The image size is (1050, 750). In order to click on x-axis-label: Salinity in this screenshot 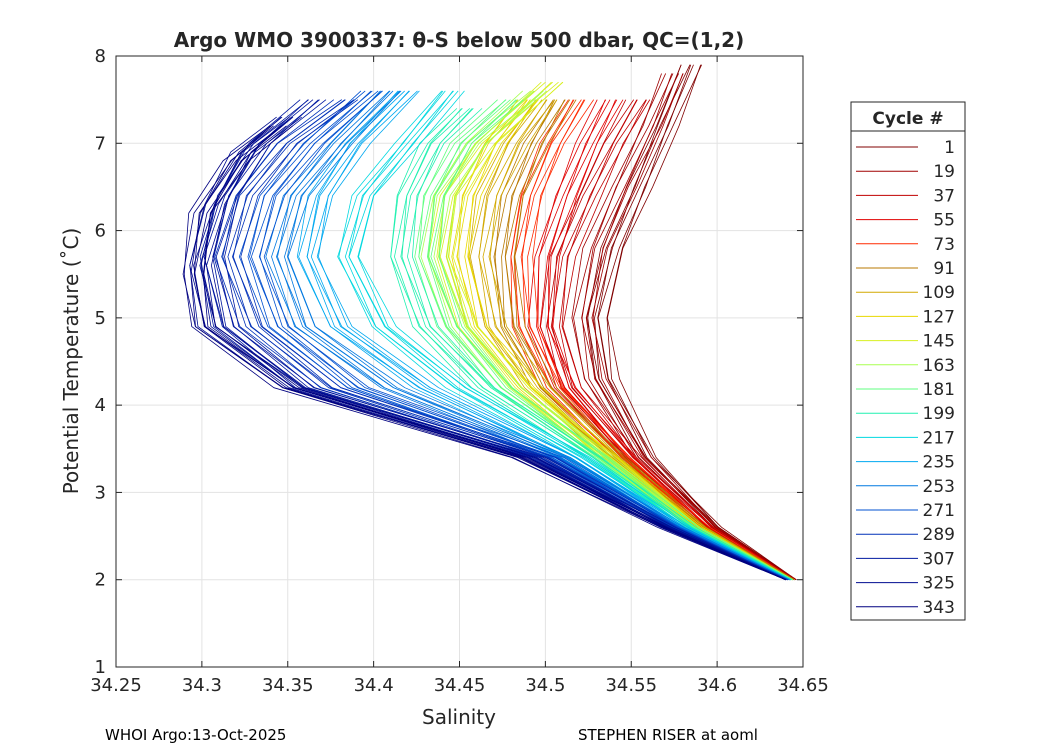, I will do `click(459, 717)`.